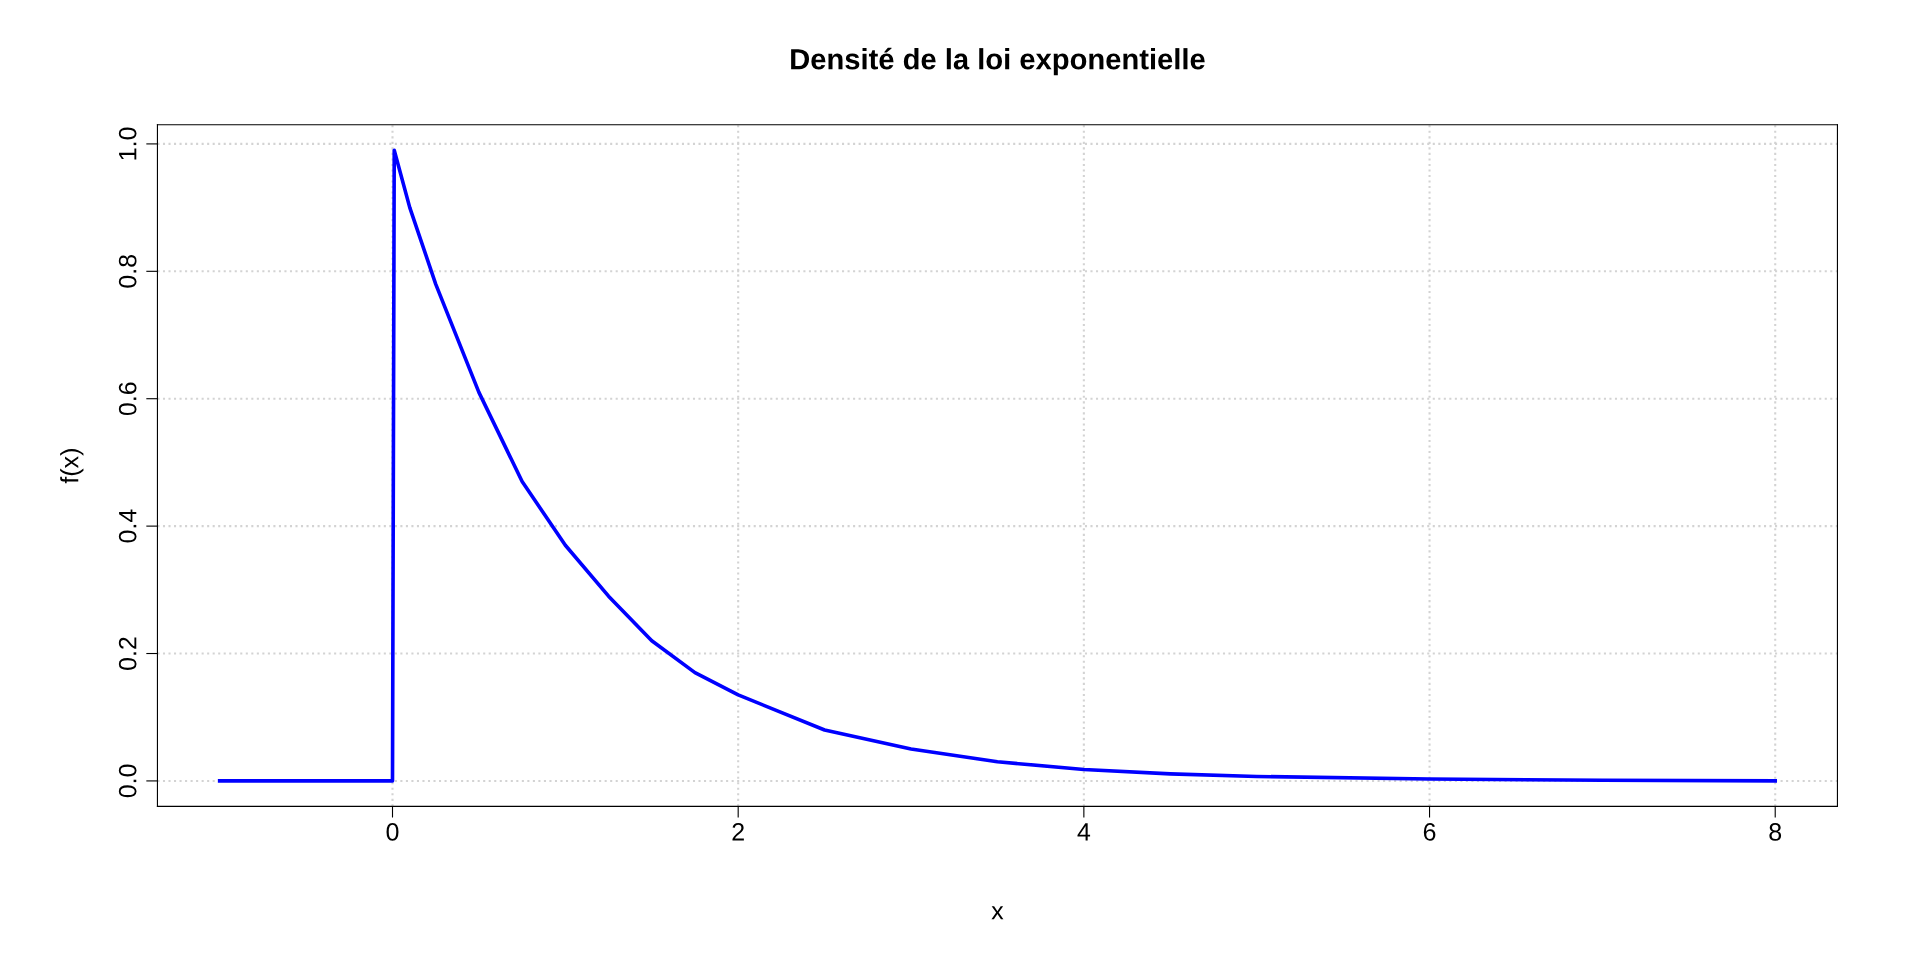  What do you see at coordinates (127, 653) in the screenshot?
I see `y-tick-label: 0.2` at bounding box center [127, 653].